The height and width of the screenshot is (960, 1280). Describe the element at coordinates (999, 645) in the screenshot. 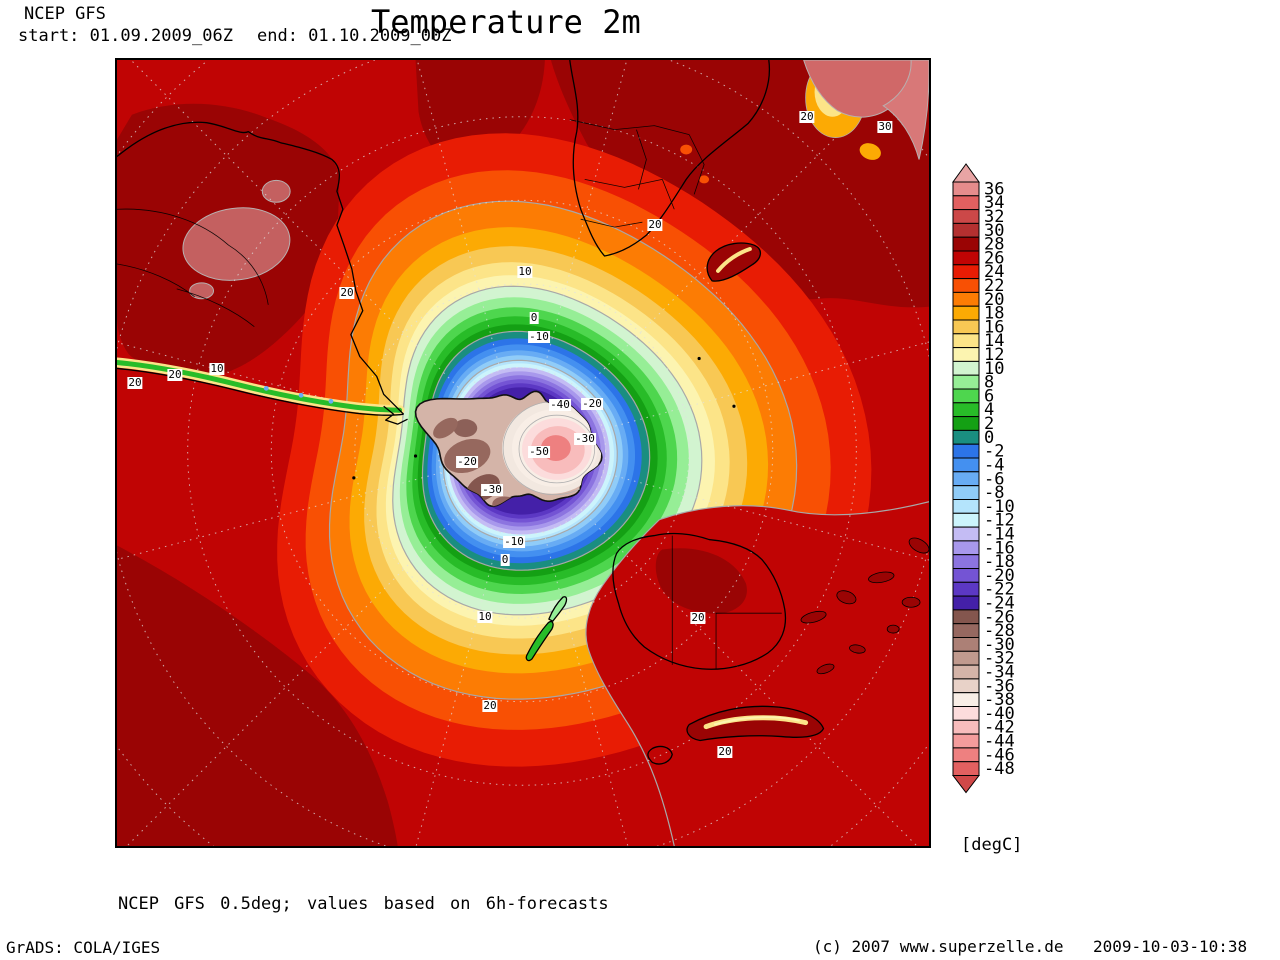

I see `scale-tick-label: -30` at that location.